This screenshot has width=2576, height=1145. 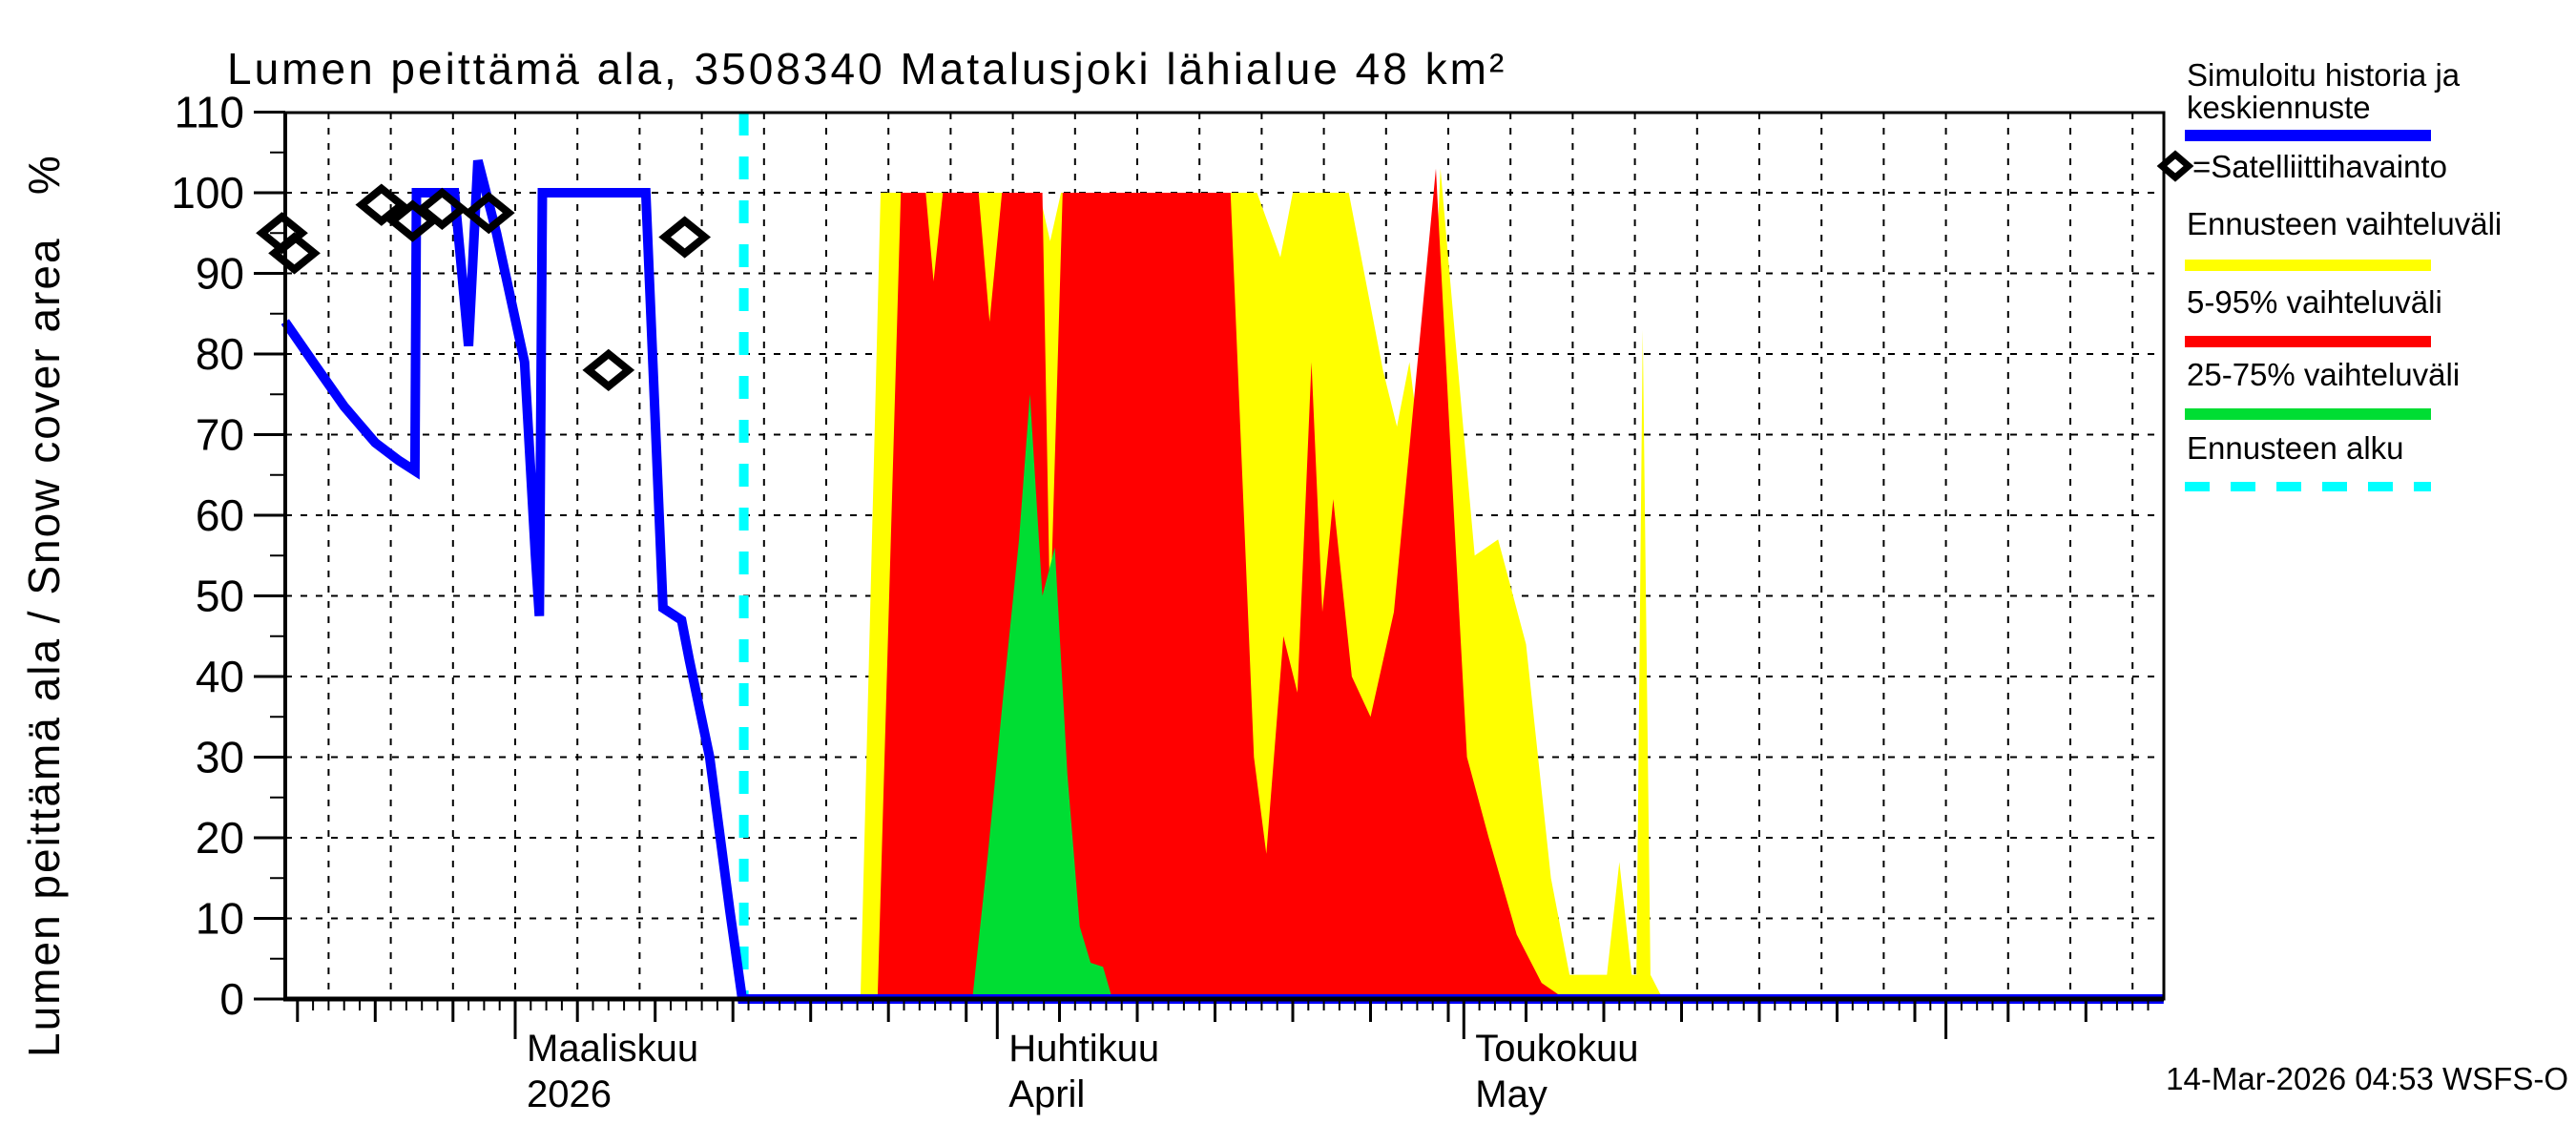 What do you see at coordinates (2324, 75) in the screenshot?
I see `legend-label-history-line1: Simuloitu historia ja` at bounding box center [2324, 75].